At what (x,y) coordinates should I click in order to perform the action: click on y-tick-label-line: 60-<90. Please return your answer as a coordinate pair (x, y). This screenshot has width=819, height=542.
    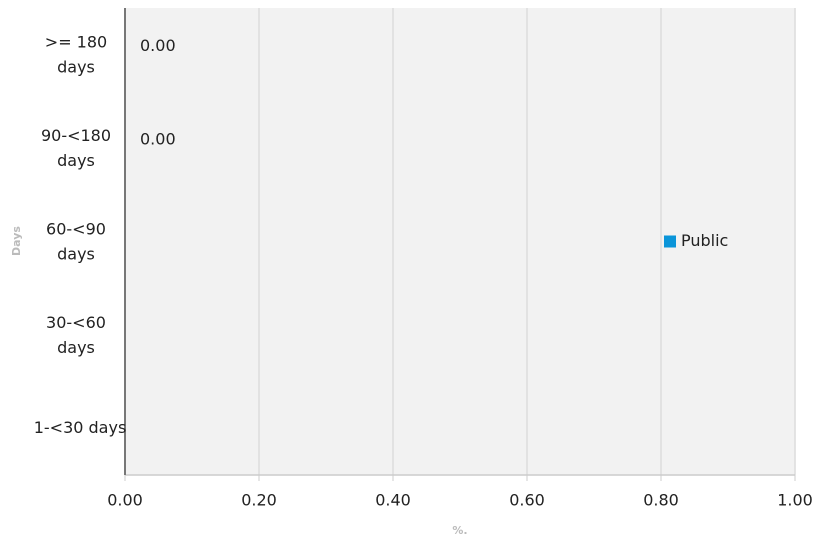
    Looking at the image, I should click on (76, 228).